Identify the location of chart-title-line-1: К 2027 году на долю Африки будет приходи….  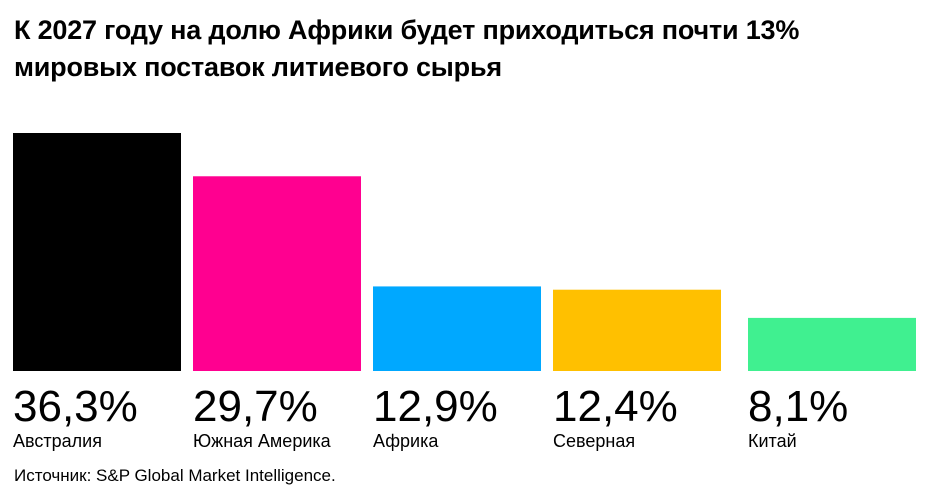
(407, 30).